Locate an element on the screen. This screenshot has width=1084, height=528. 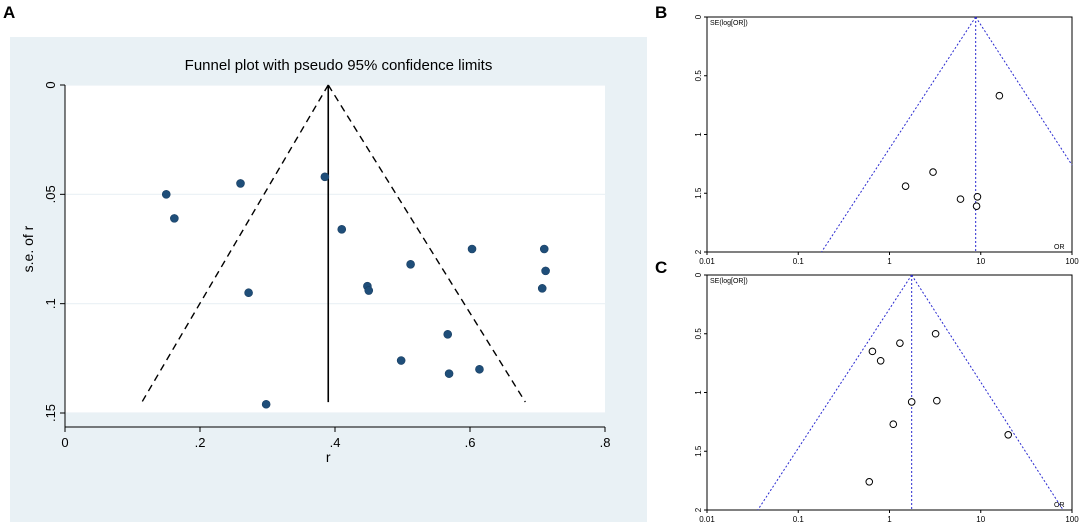
chart-b-y-tick-label: 1.5 is located at coordinates (698, 193).